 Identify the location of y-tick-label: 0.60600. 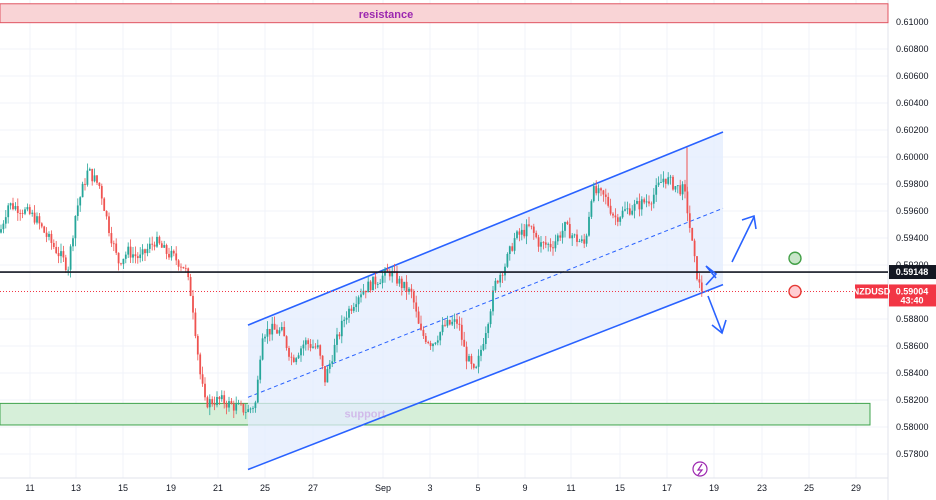
(912, 76).